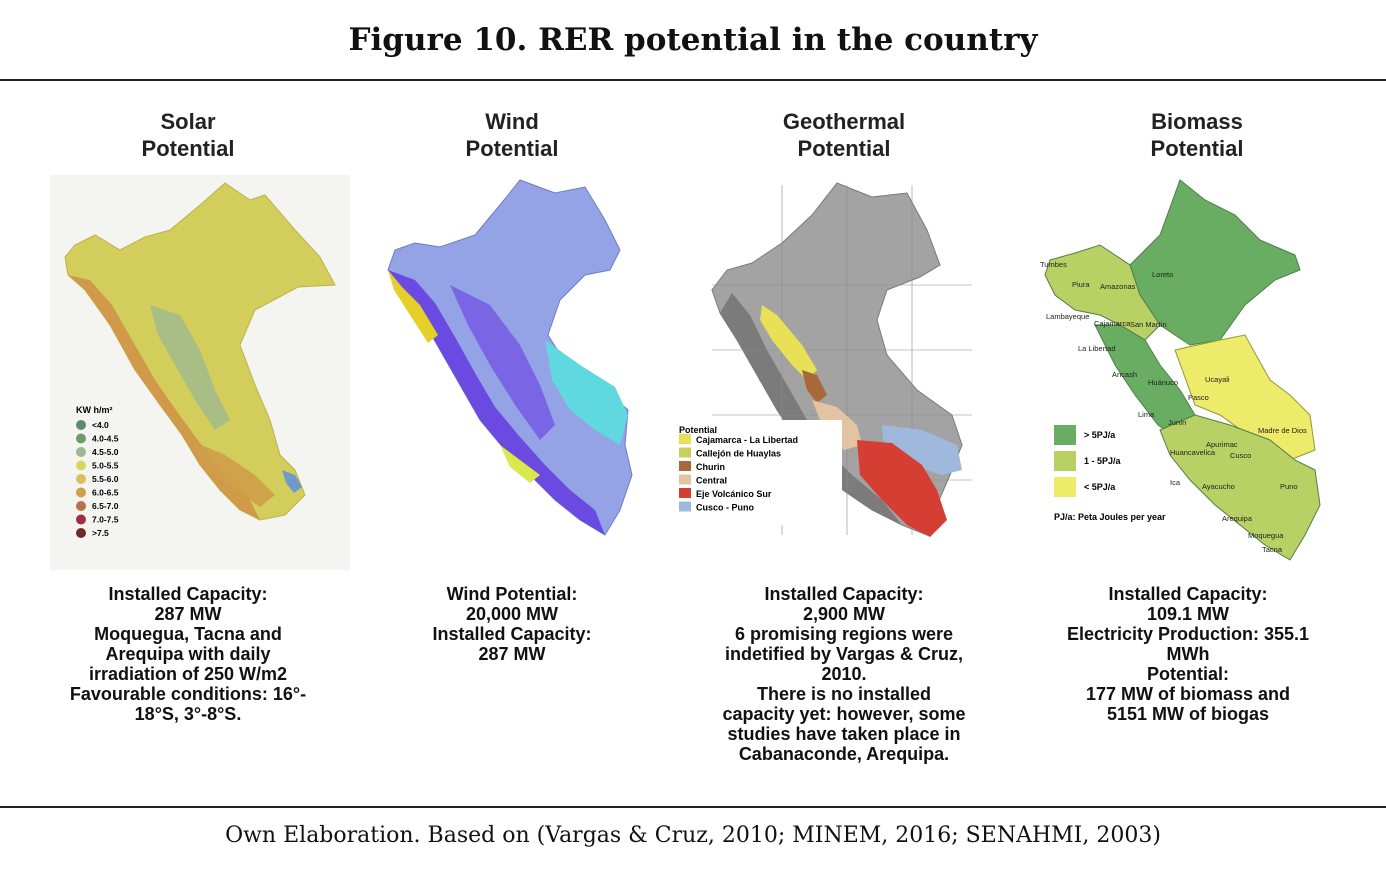 The image size is (1386, 884). I want to click on desc-line: indetified by Vargas & Cruz,, so click(844, 654).